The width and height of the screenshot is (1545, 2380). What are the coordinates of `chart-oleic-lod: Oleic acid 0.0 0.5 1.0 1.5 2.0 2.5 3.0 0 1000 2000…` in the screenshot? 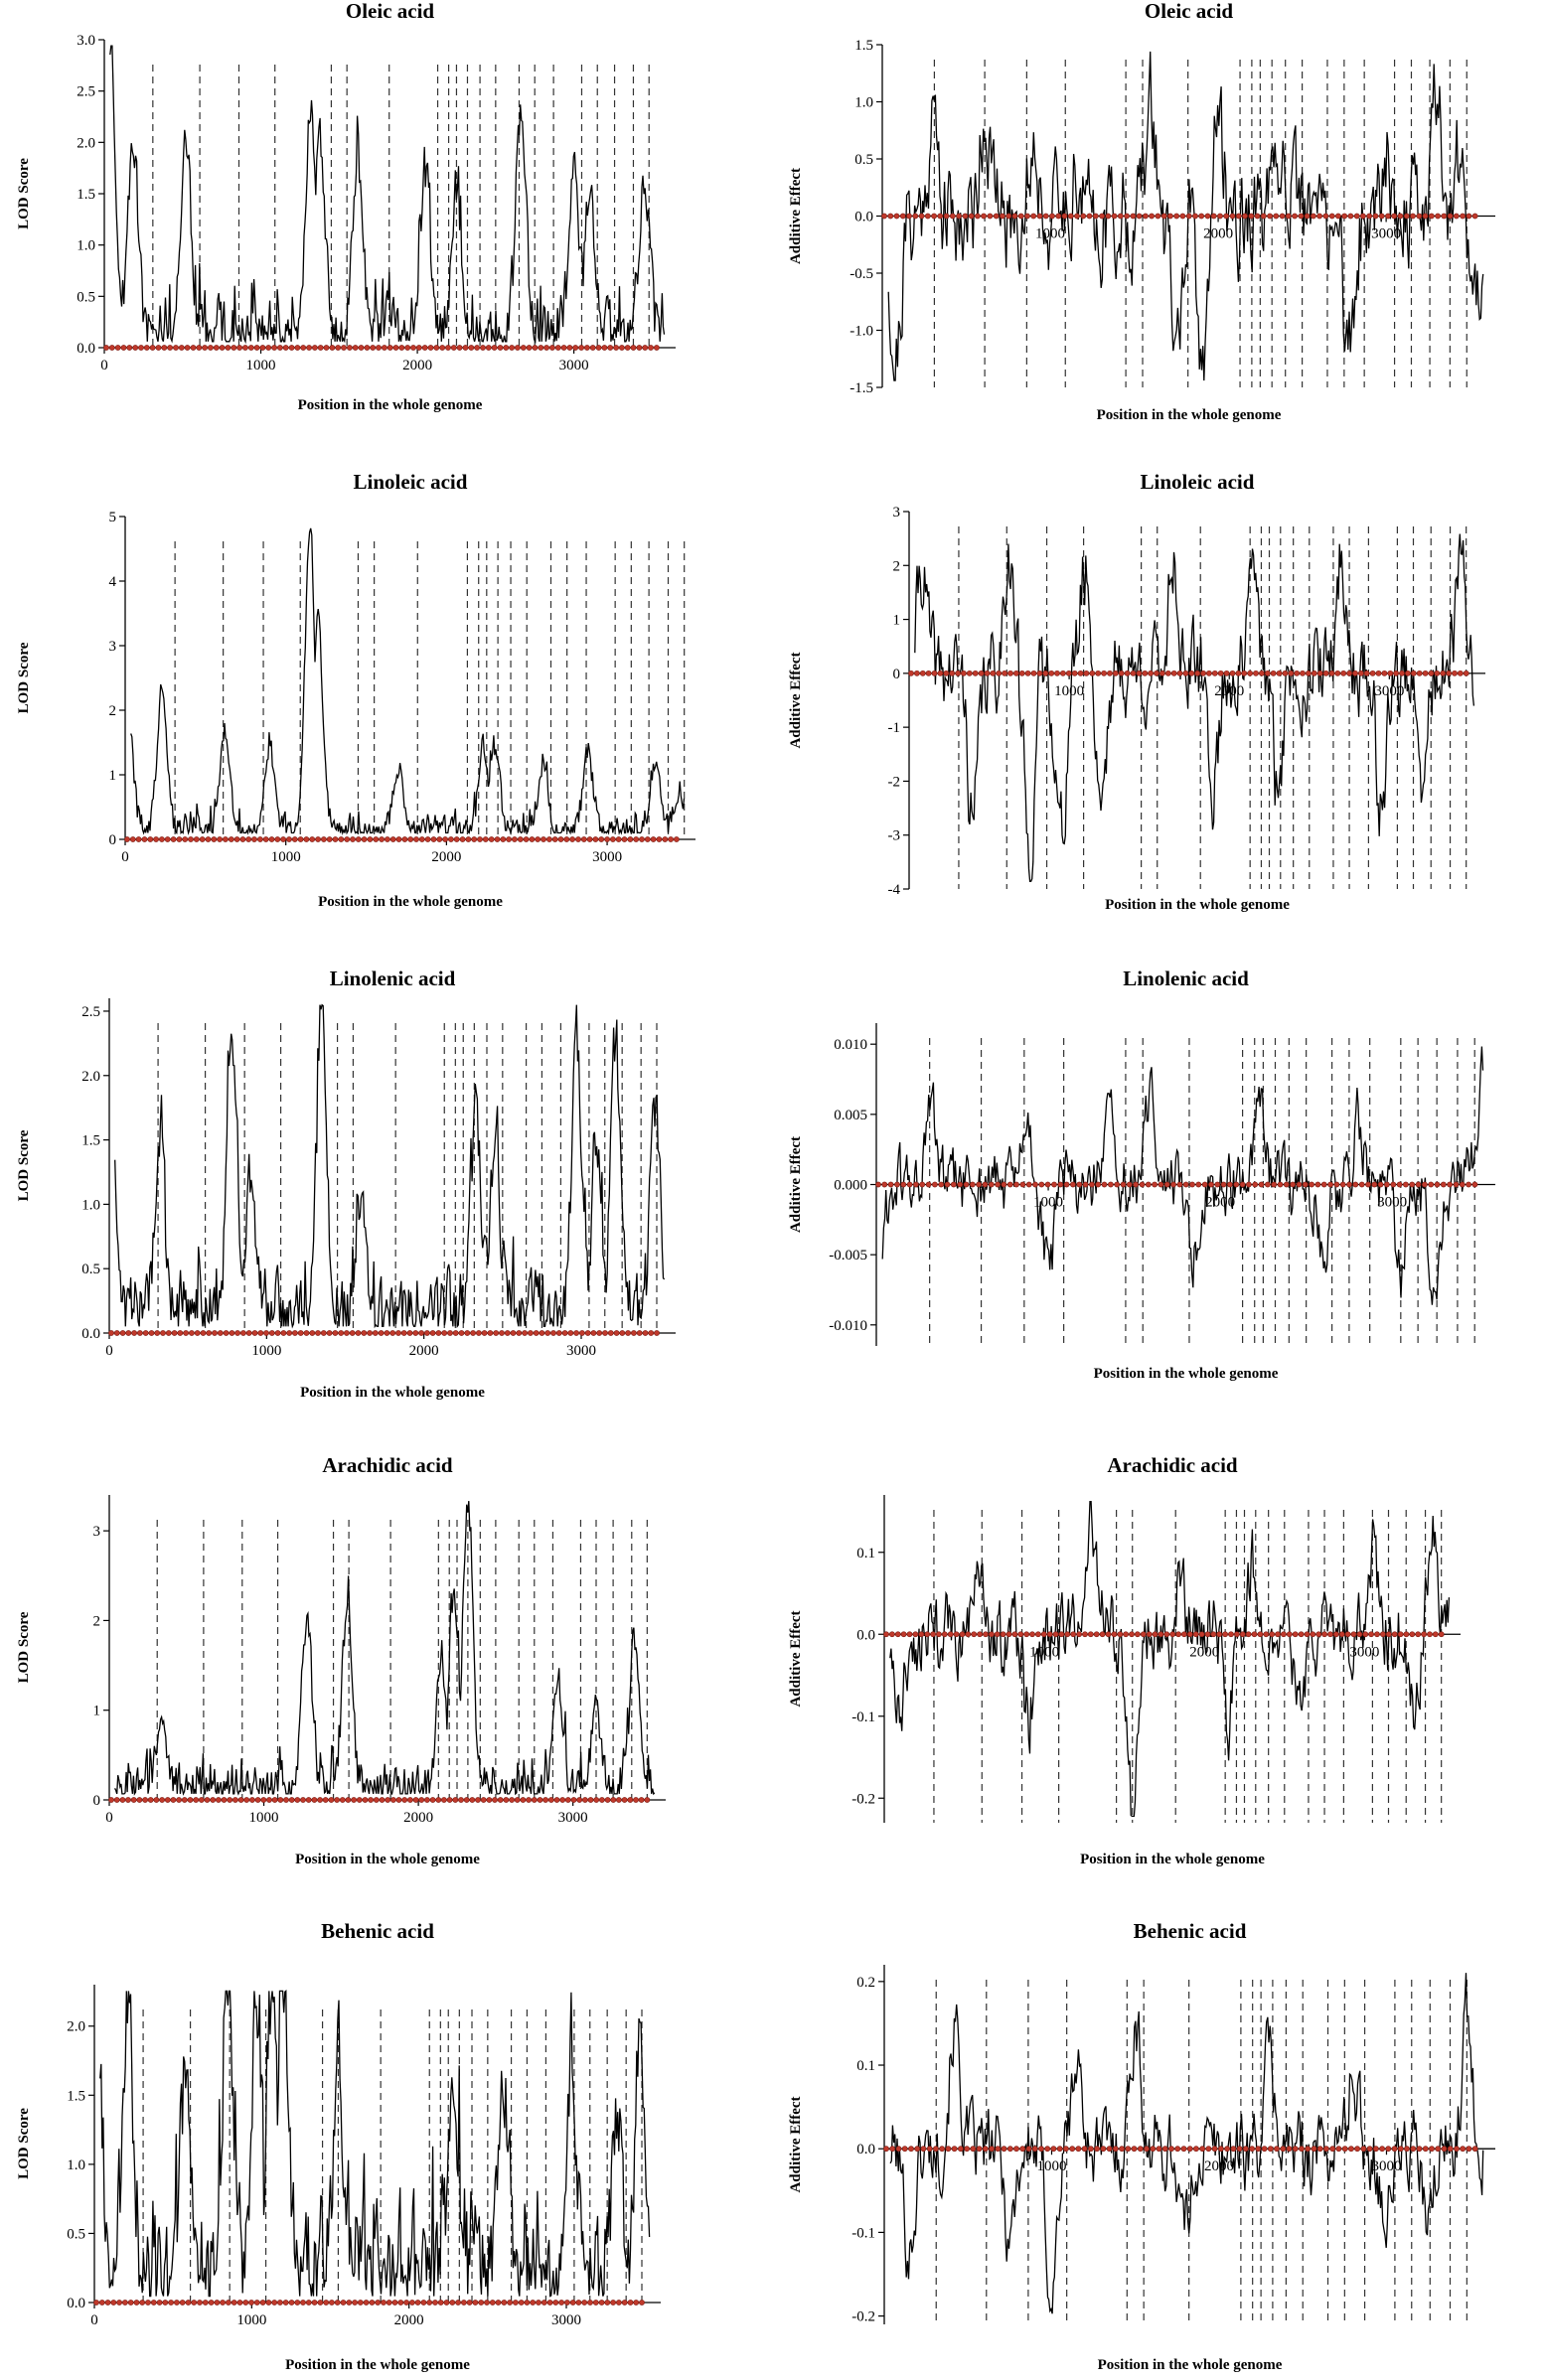 It's located at (346, 206).